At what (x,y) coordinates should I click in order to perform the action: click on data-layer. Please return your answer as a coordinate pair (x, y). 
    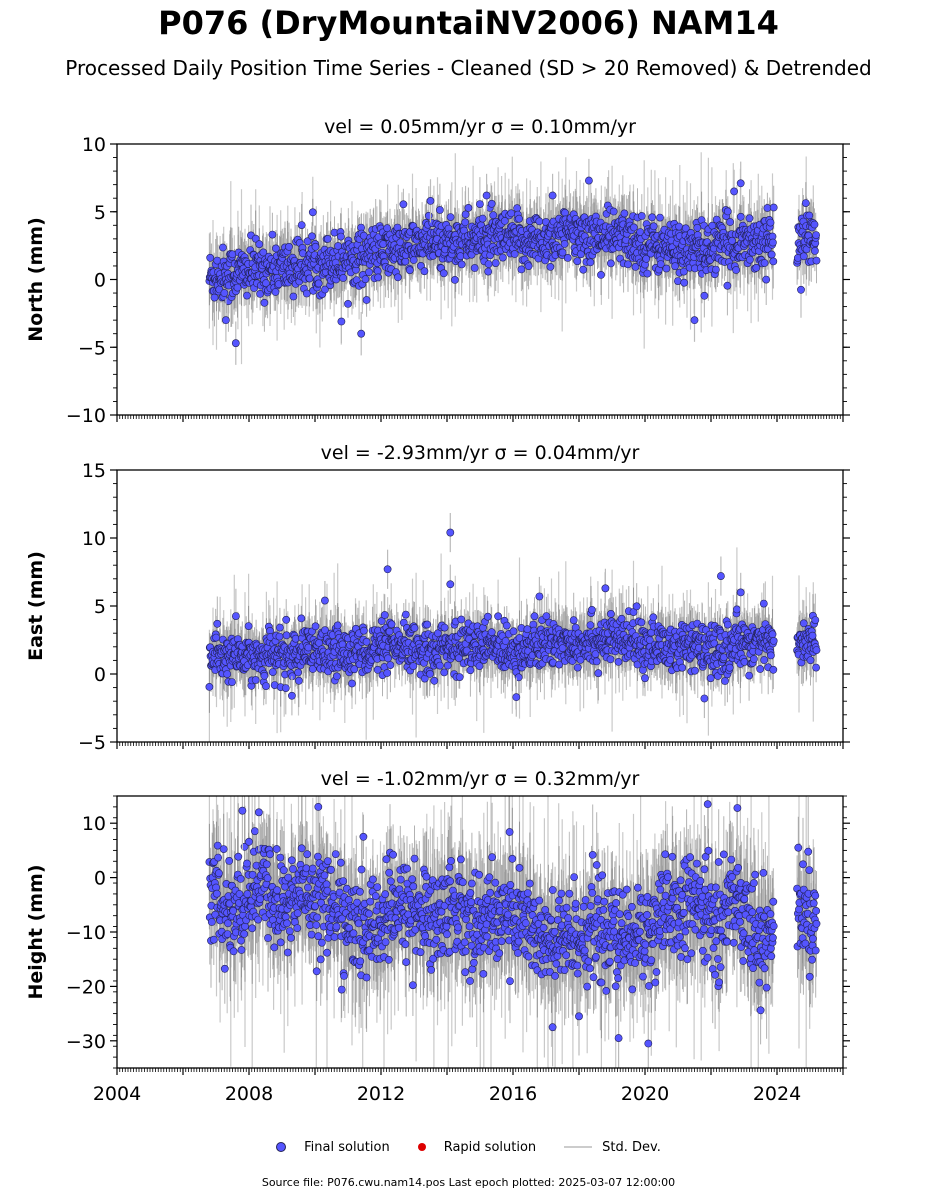
    Looking at the image, I should click on (513, 627).